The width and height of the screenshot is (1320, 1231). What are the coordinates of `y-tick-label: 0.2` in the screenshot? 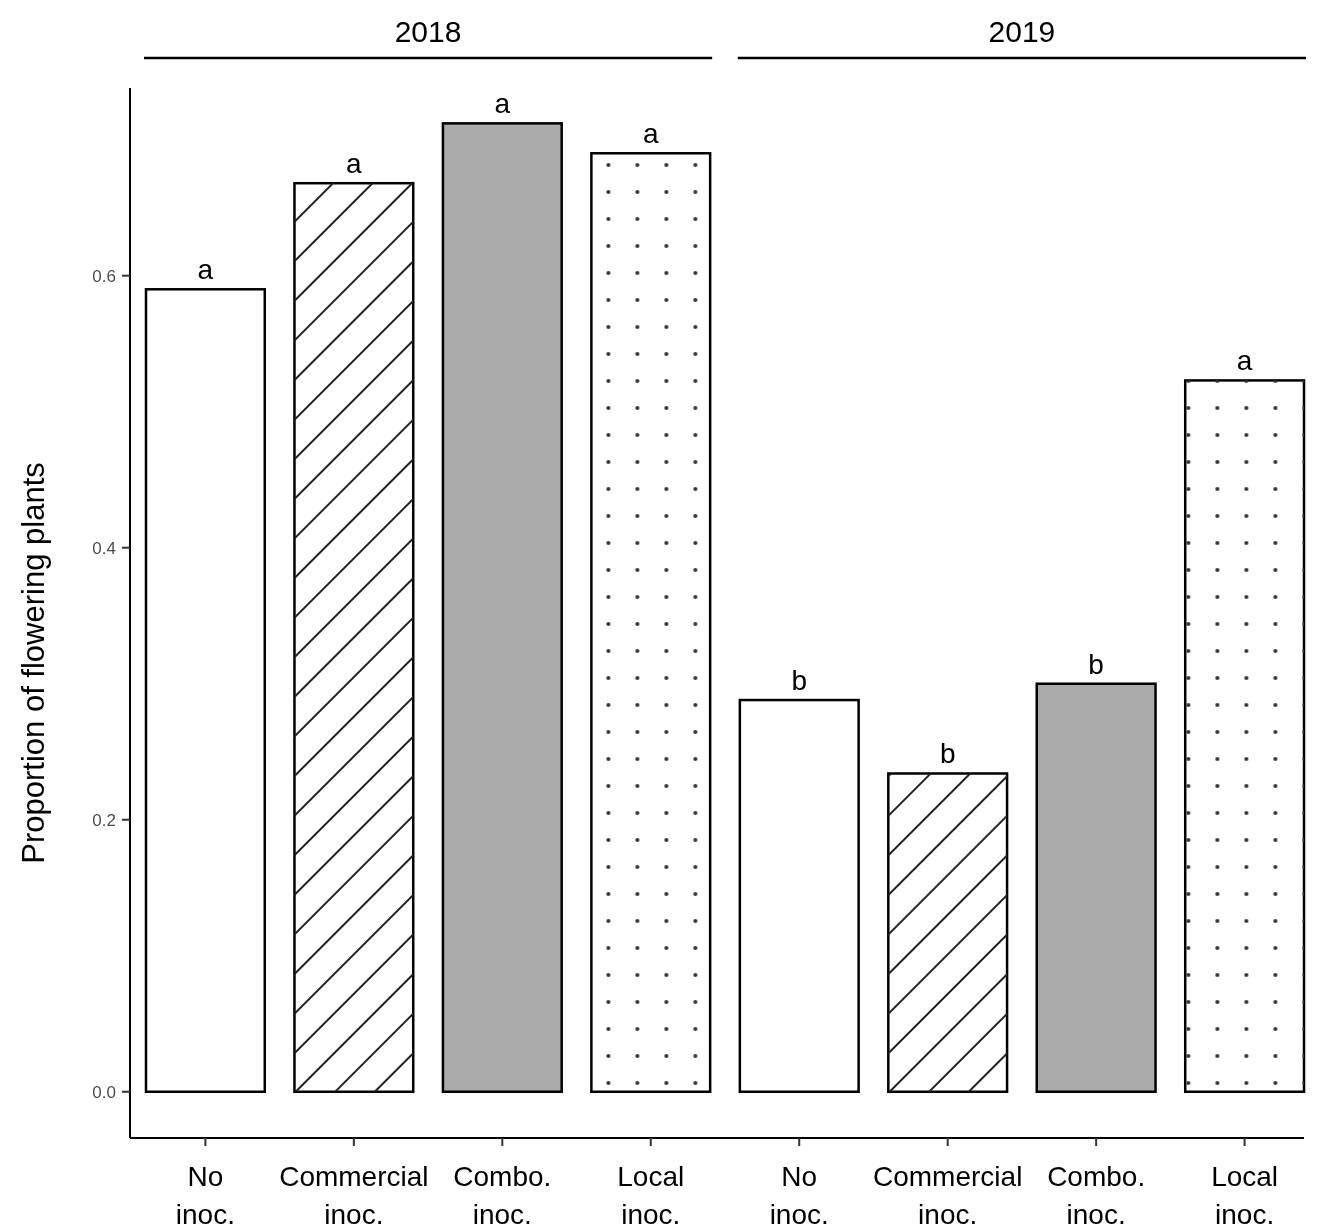 It's located at (104, 820).